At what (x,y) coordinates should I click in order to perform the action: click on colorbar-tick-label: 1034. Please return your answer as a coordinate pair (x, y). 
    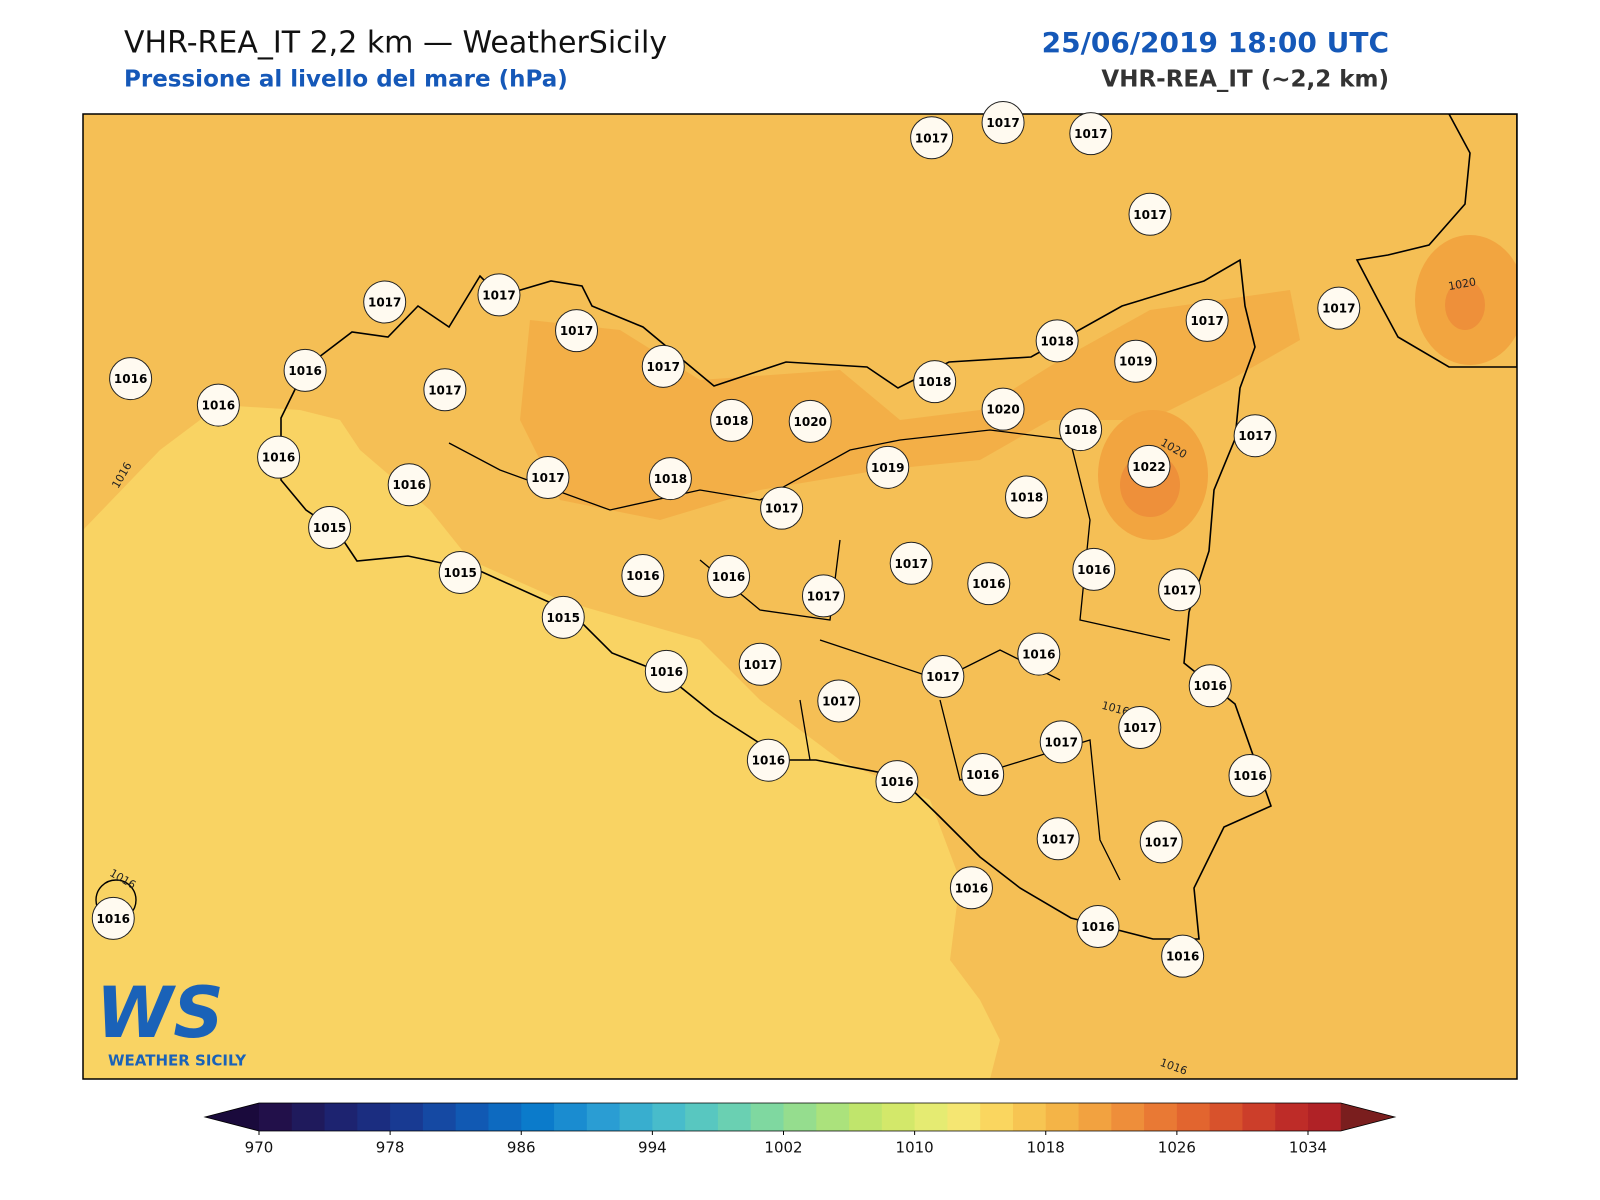
    Looking at the image, I should click on (1308, 1148).